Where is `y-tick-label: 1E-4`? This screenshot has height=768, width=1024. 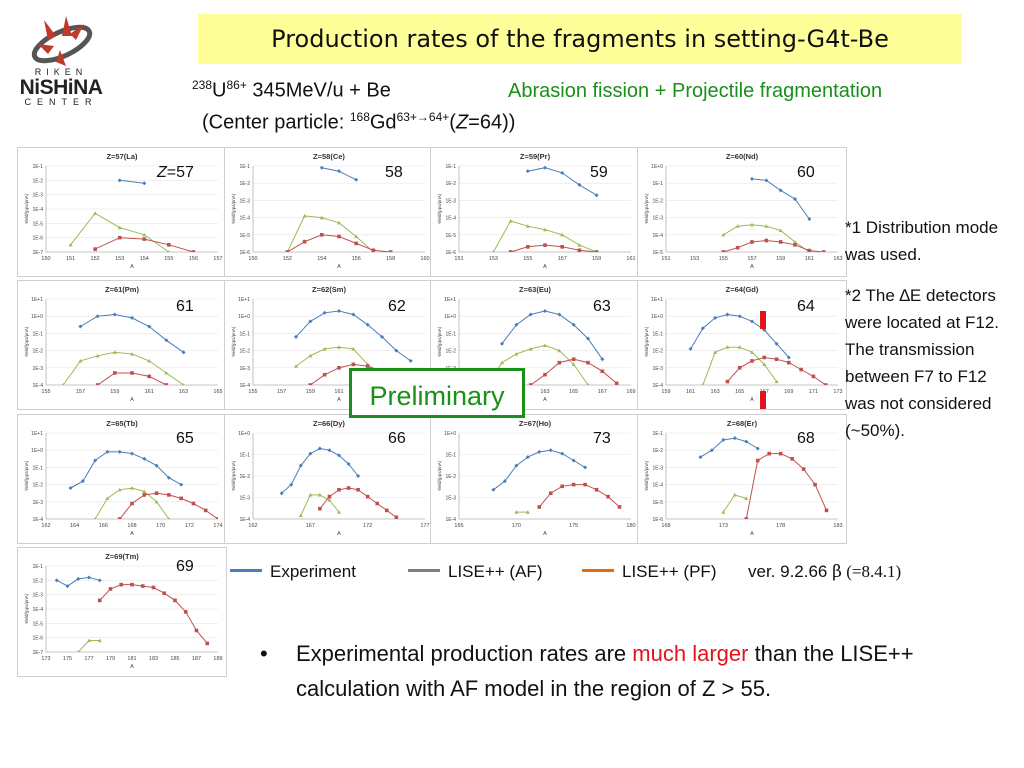 y-tick-label: 1E-4 is located at coordinates (37, 210).